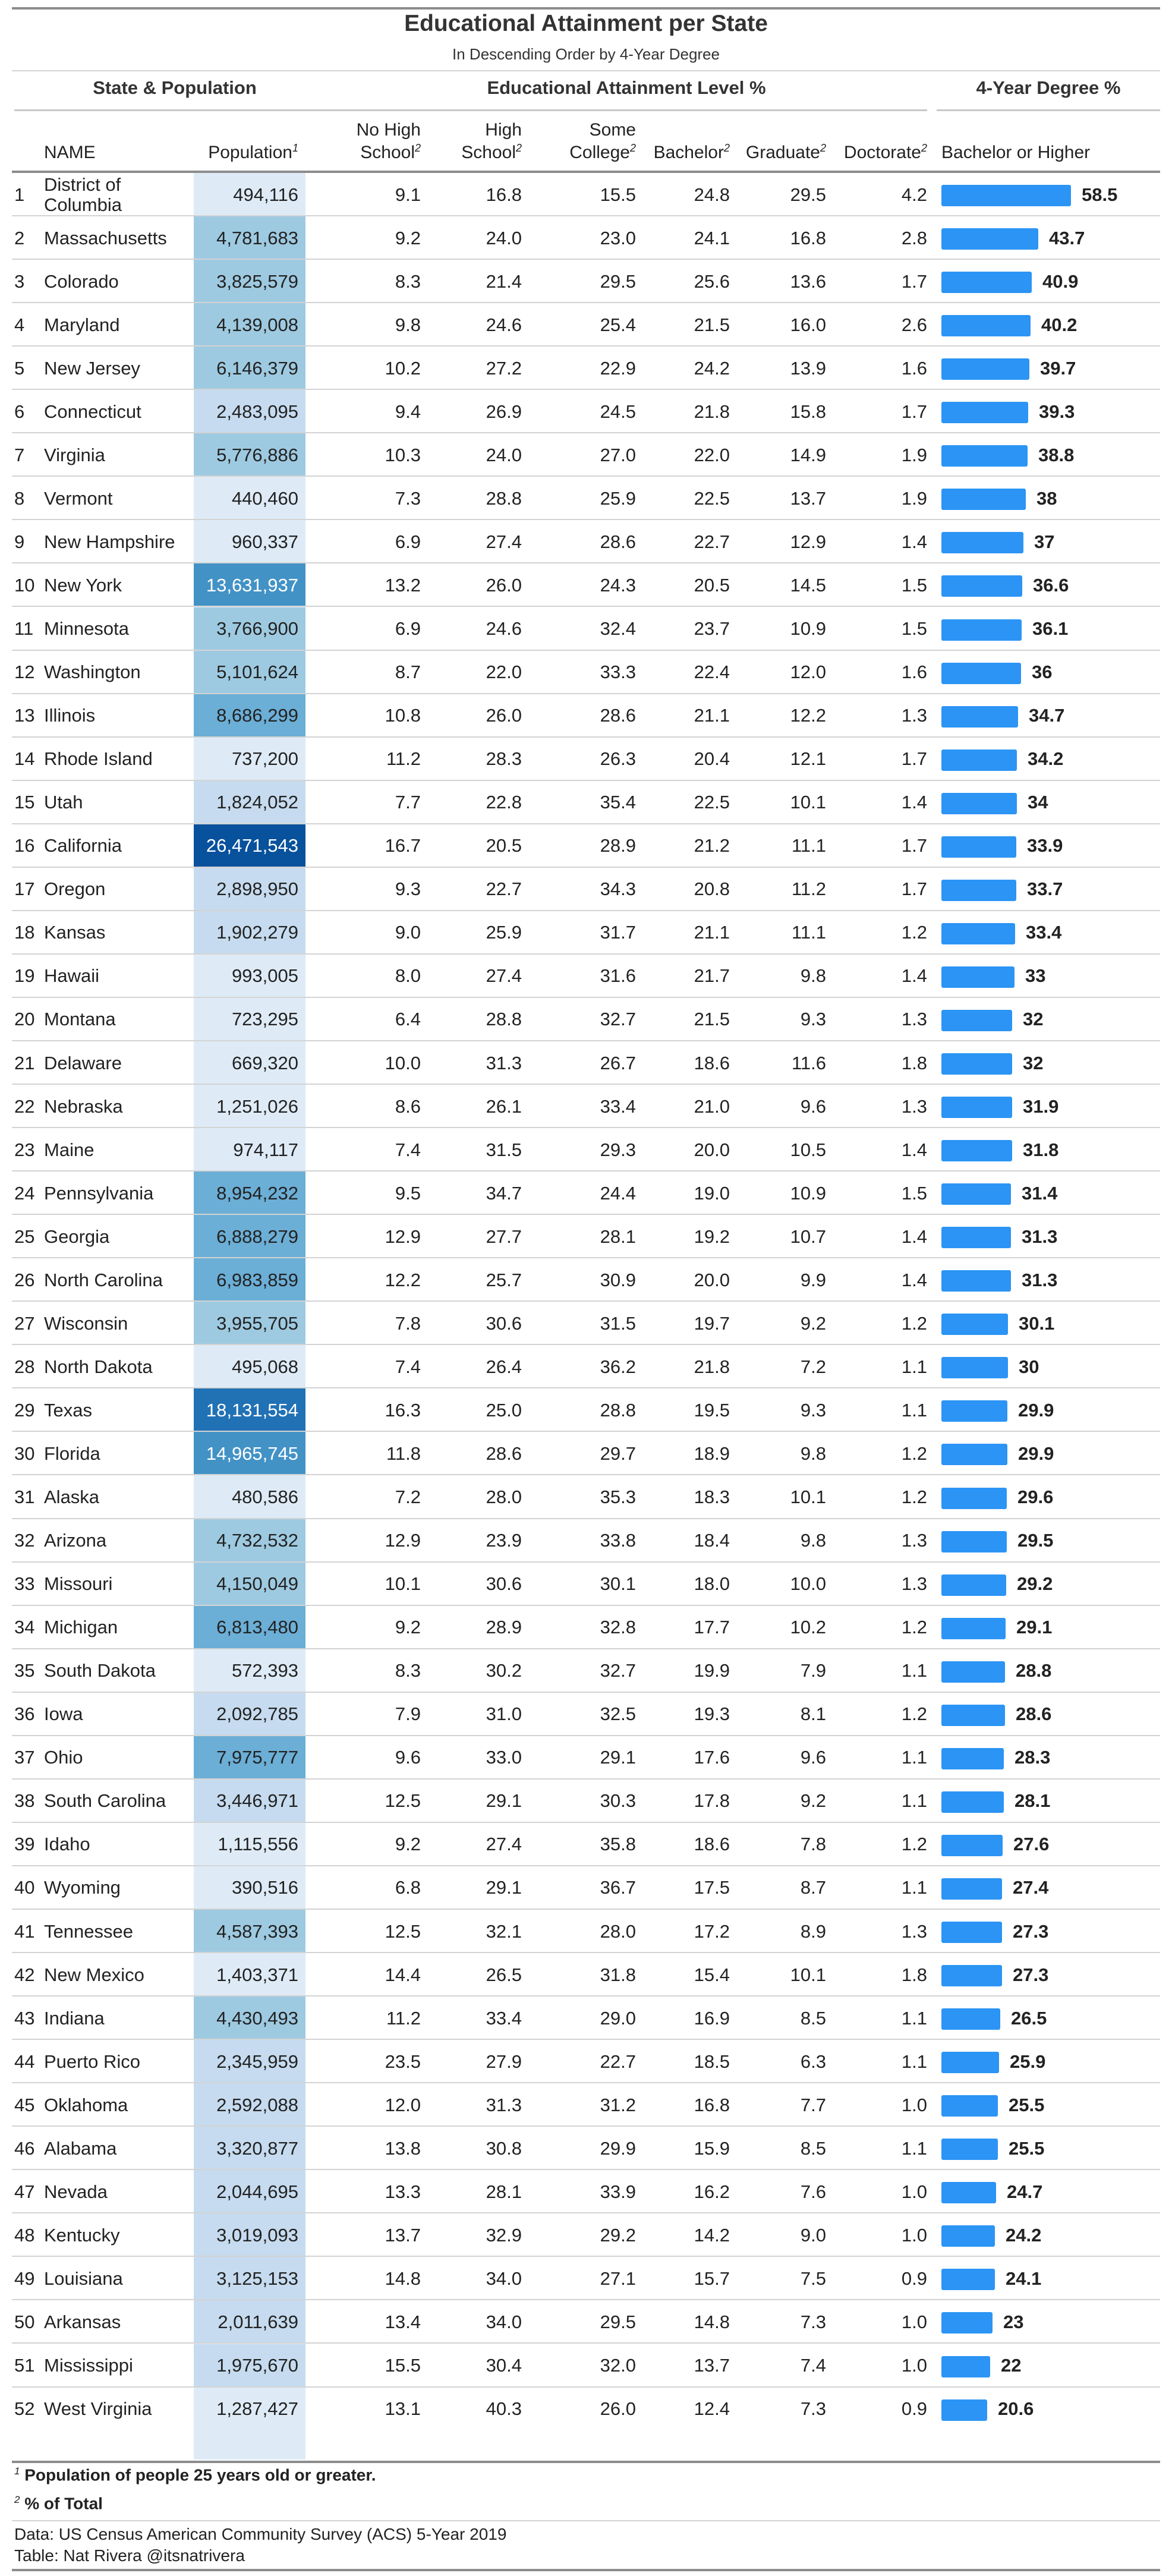 The width and height of the screenshot is (1172, 2576). I want to click on row-no-hs-value: 9.1, so click(408, 195).